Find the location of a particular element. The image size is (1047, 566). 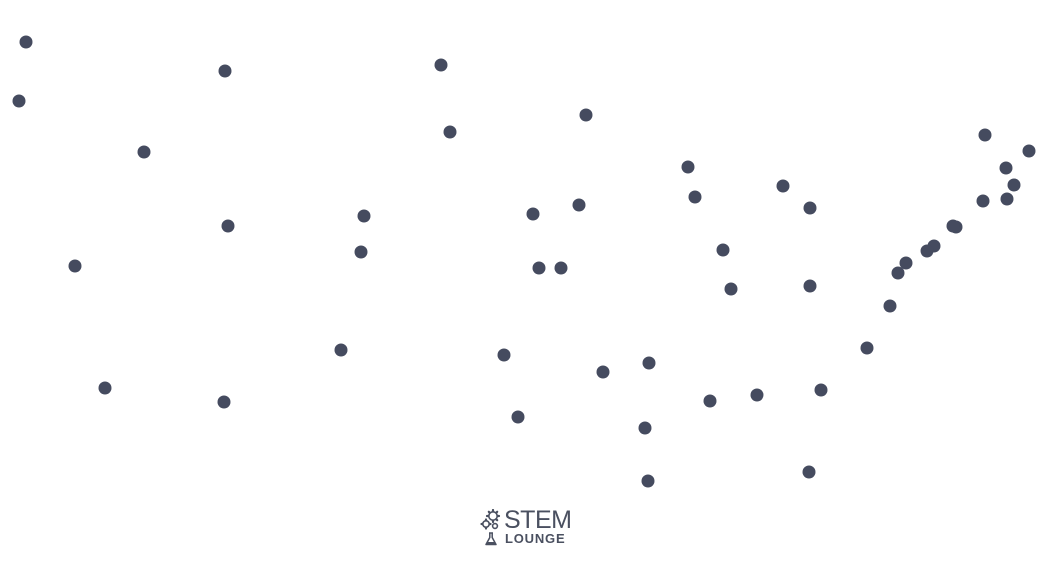

logo-text-lounge: LOUNGE is located at coordinates (535, 538).